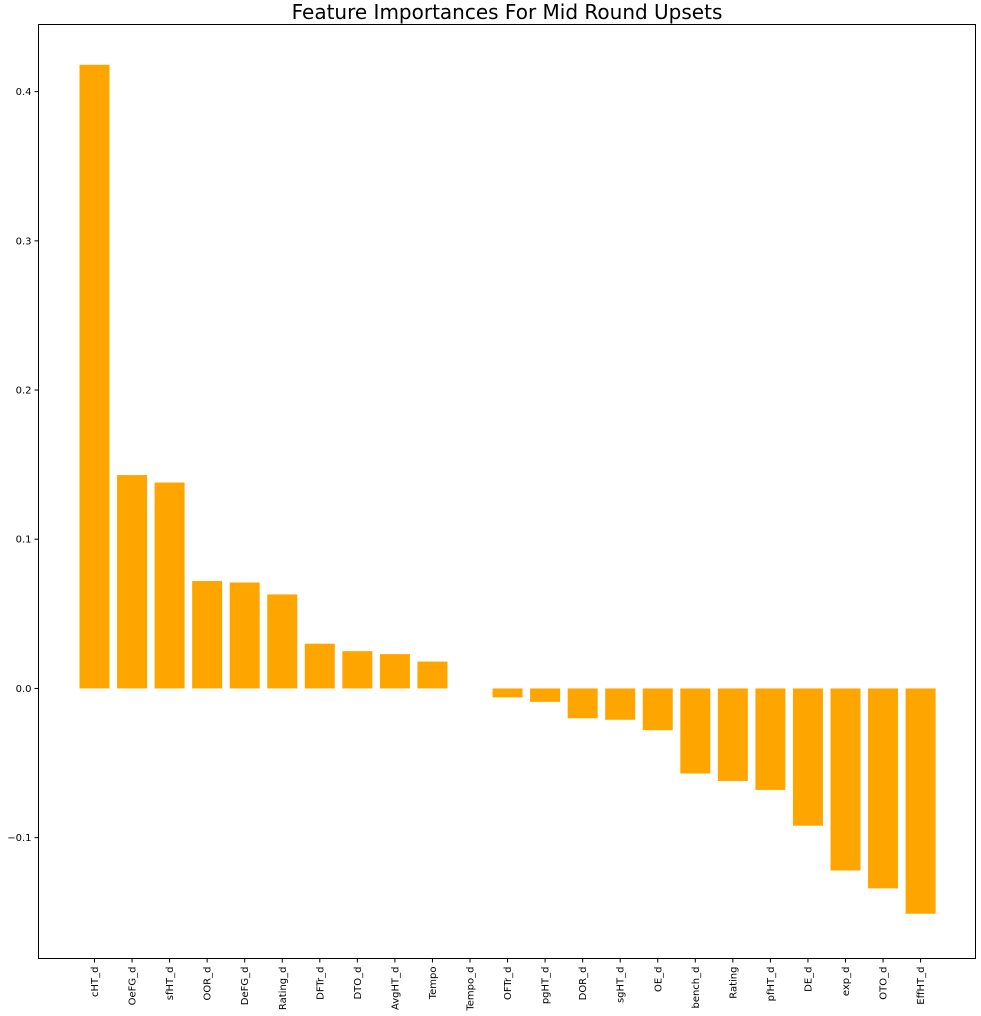 This screenshot has height=1016, width=981. What do you see at coordinates (545, 695) in the screenshot?
I see `bar-pgHT_d` at bounding box center [545, 695].